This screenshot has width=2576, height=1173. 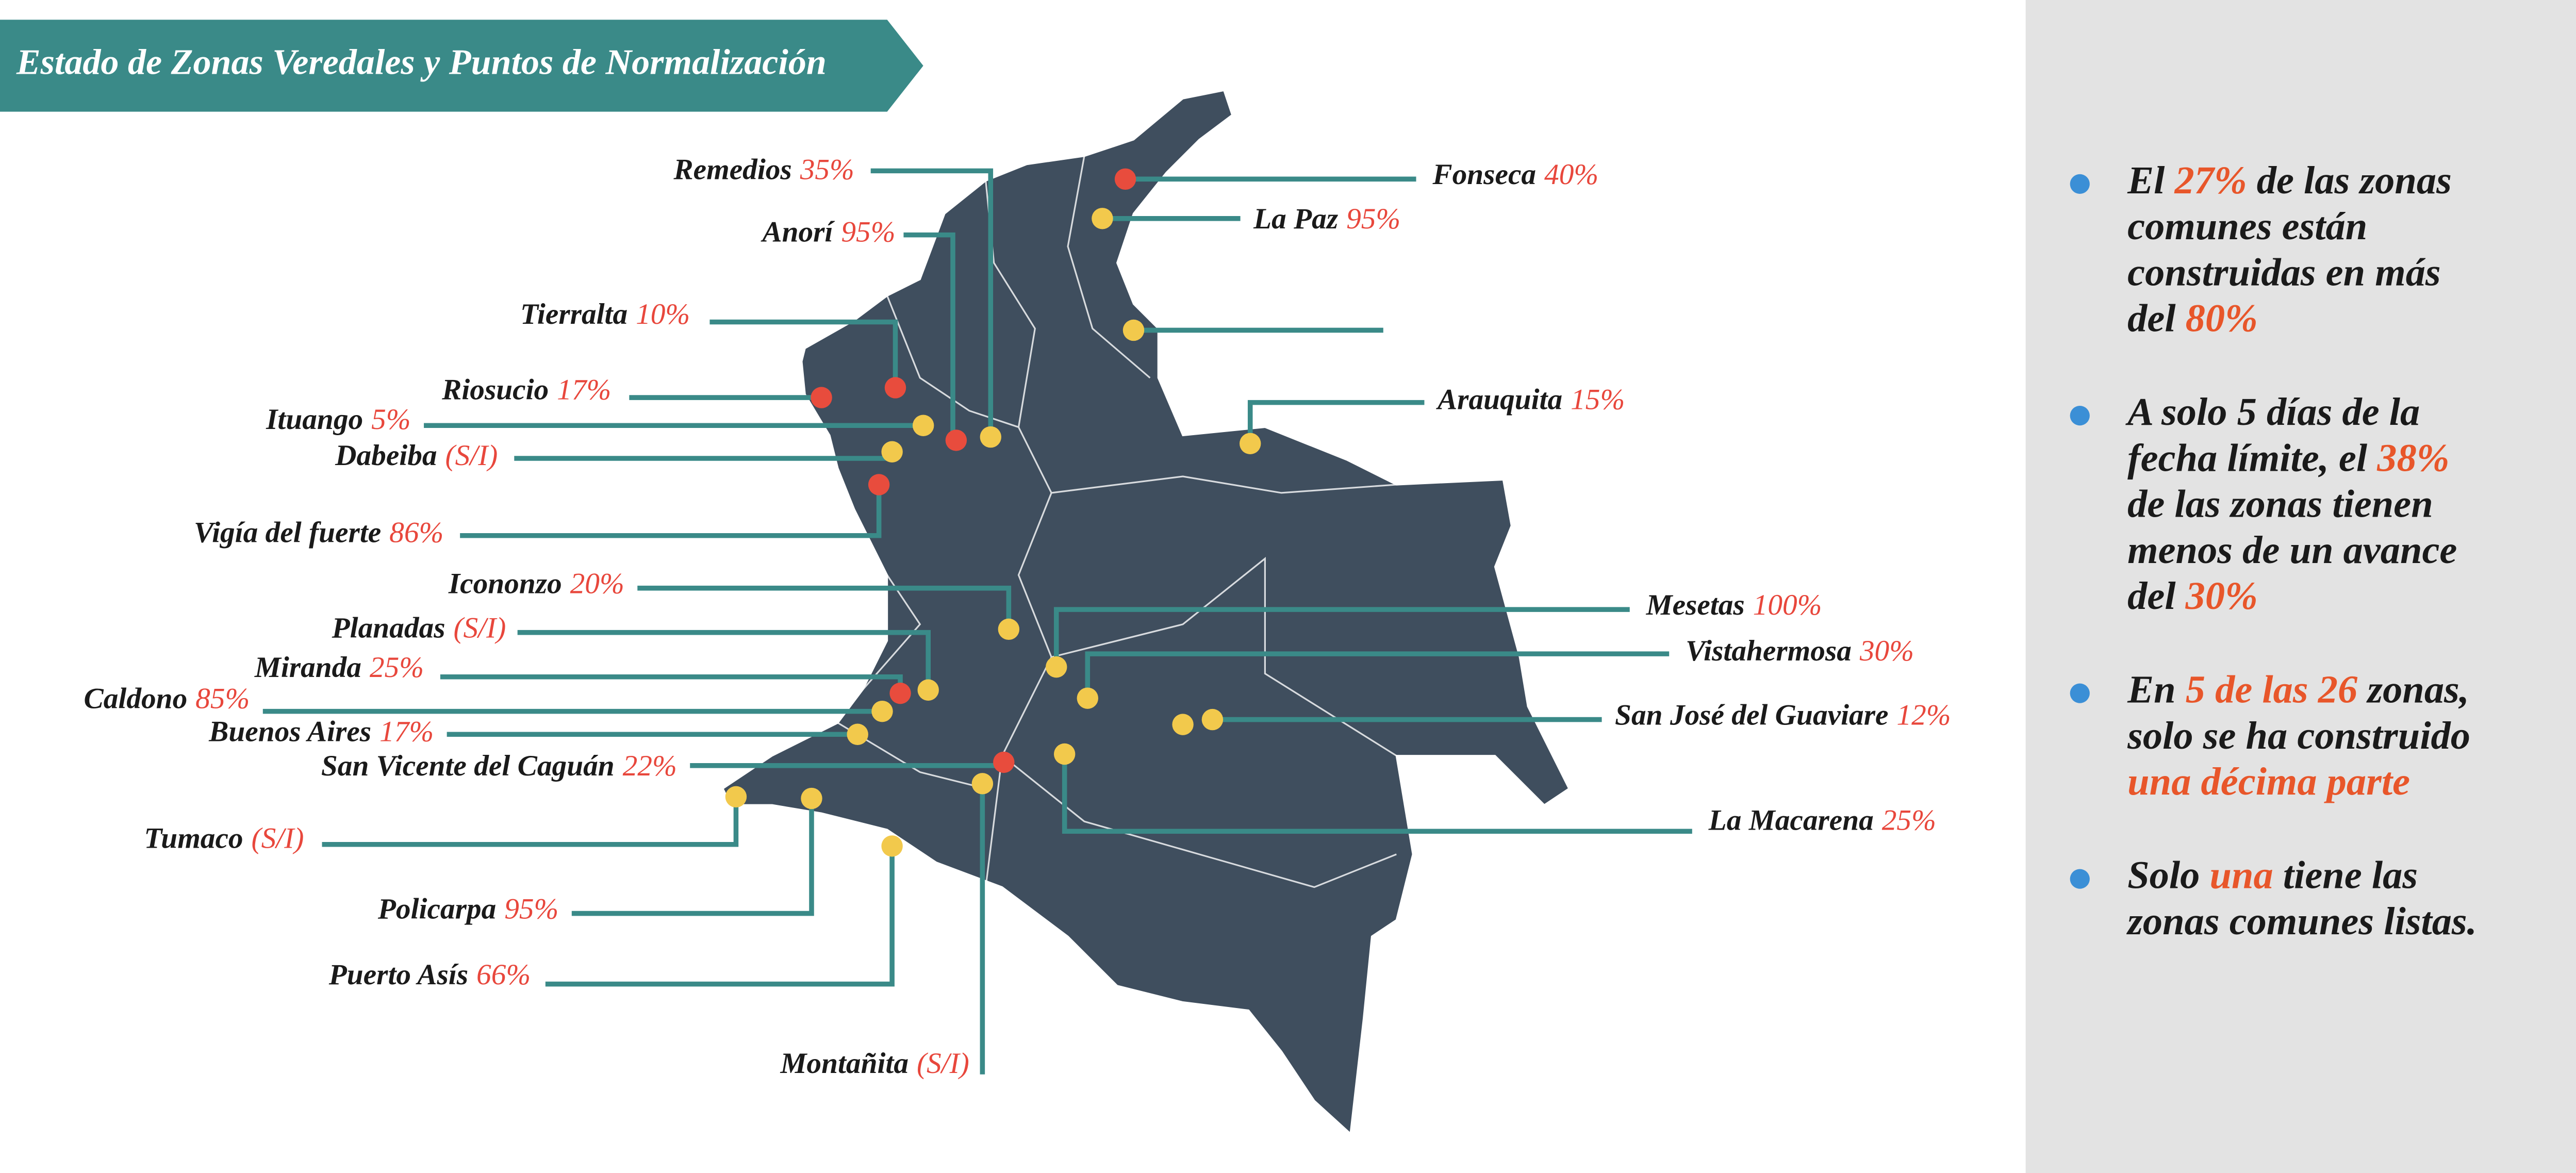 I want to click on bullet-highlight: 27%, so click(x=2210, y=180).